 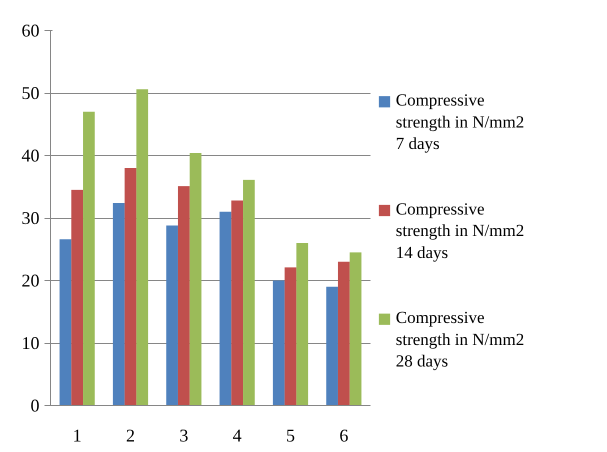 What do you see at coordinates (77, 436) in the screenshot?
I see `x-tick-label: 1` at bounding box center [77, 436].